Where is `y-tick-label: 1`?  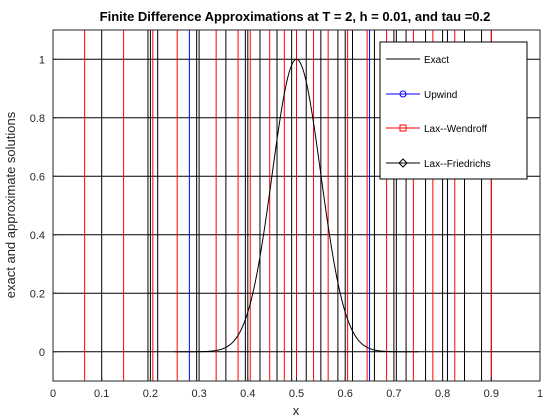 y-tick-label: 1 is located at coordinates (42, 60).